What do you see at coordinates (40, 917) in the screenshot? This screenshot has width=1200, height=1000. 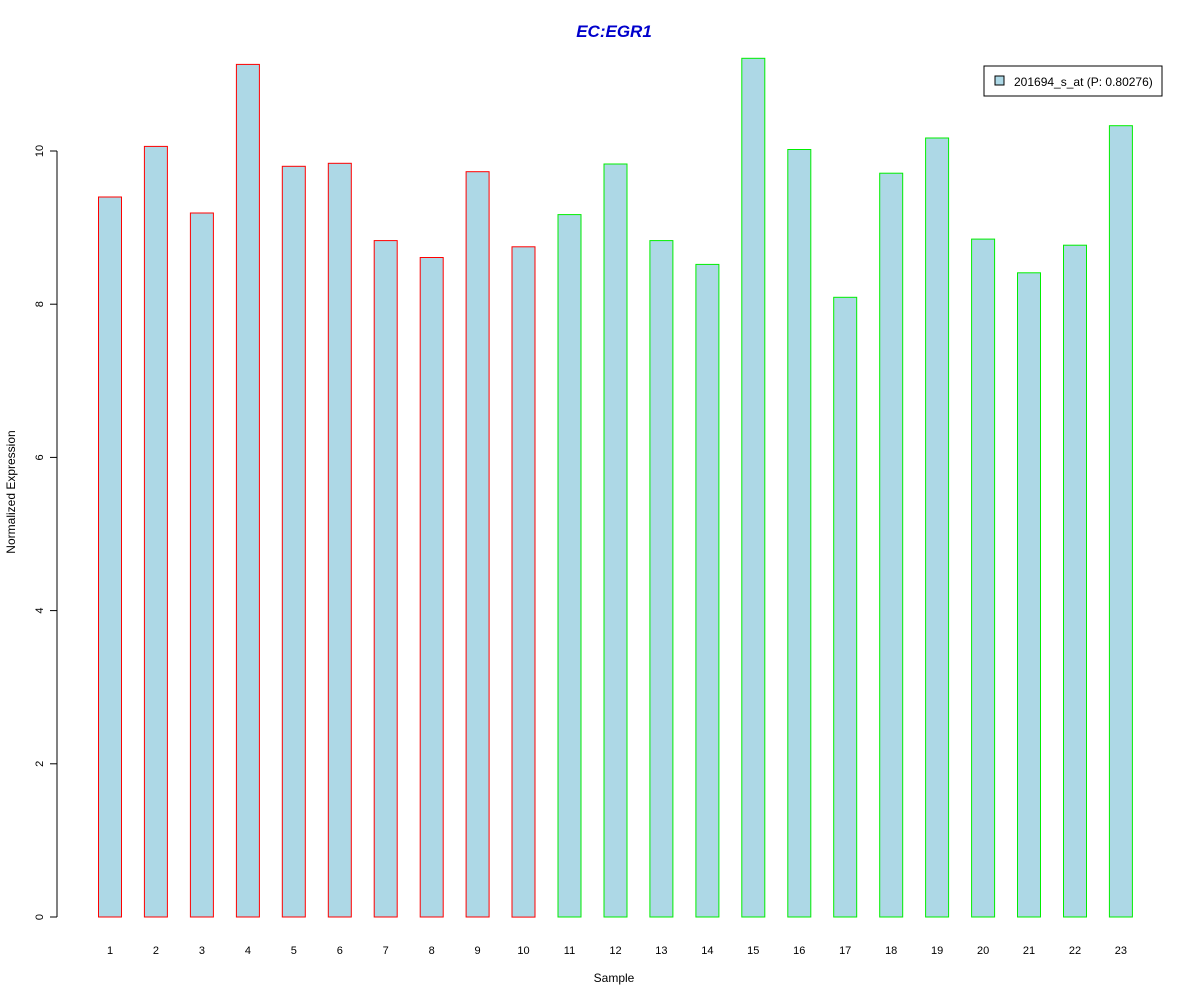 I see `y-tick-label: 0` at bounding box center [40, 917].